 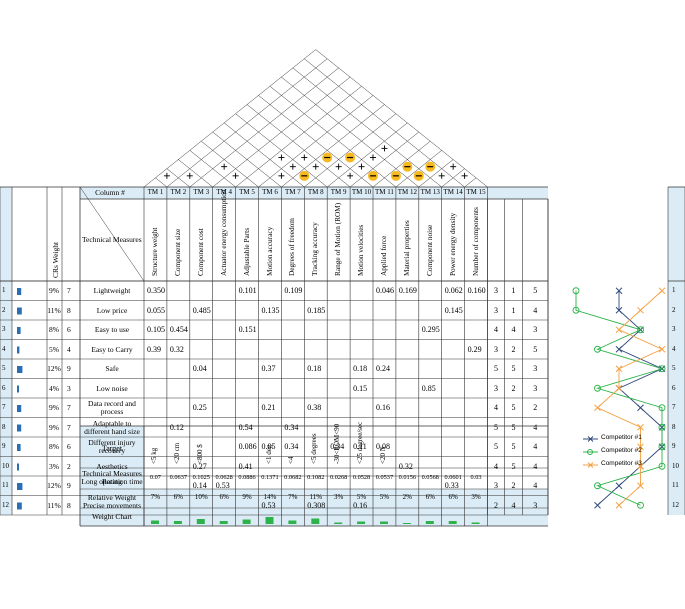 I want to click on target-value: <800 $, so click(x=199, y=454).